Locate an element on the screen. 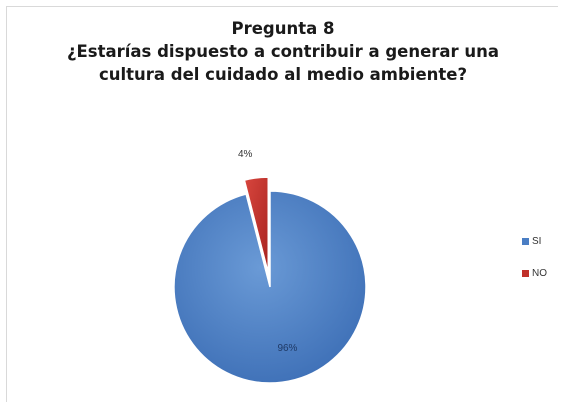  chart-legend: SI NO is located at coordinates (534, 266).